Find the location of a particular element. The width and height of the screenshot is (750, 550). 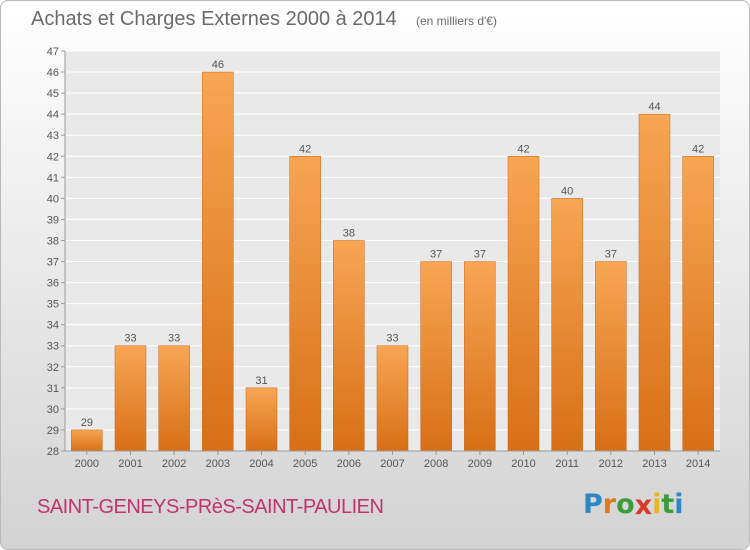

x-tick-label: 2000 is located at coordinates (87, 464).